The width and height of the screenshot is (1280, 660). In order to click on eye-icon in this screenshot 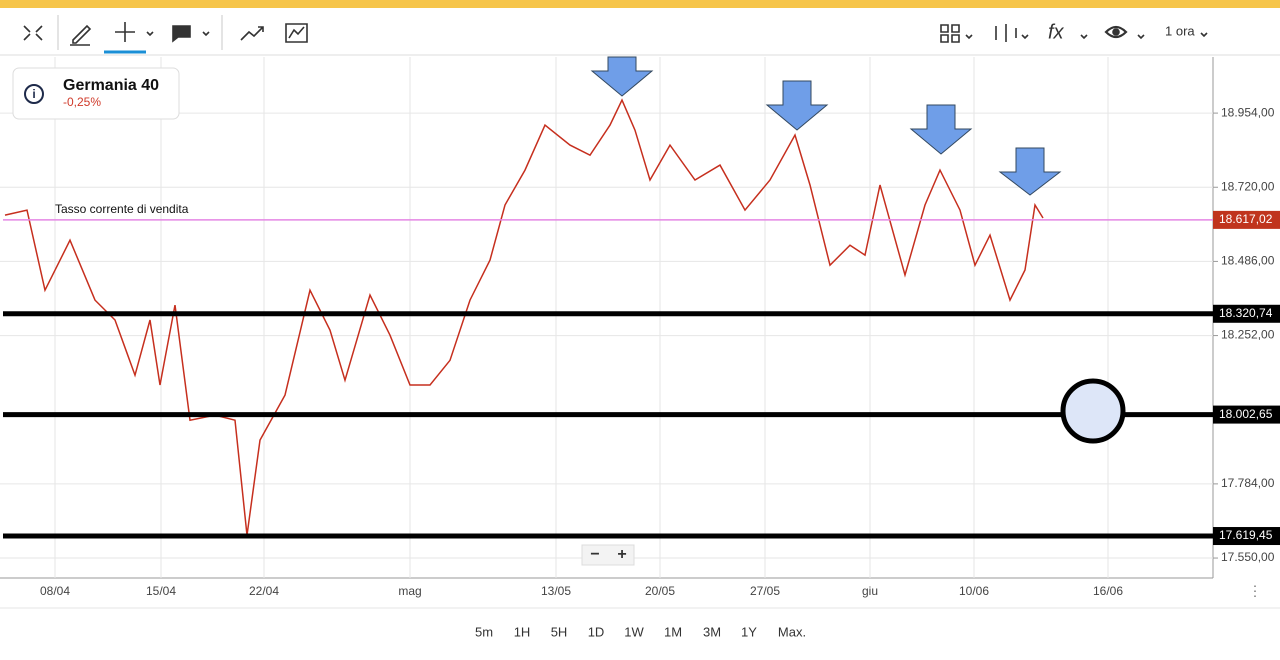, I will do `click(1116, 32)`.